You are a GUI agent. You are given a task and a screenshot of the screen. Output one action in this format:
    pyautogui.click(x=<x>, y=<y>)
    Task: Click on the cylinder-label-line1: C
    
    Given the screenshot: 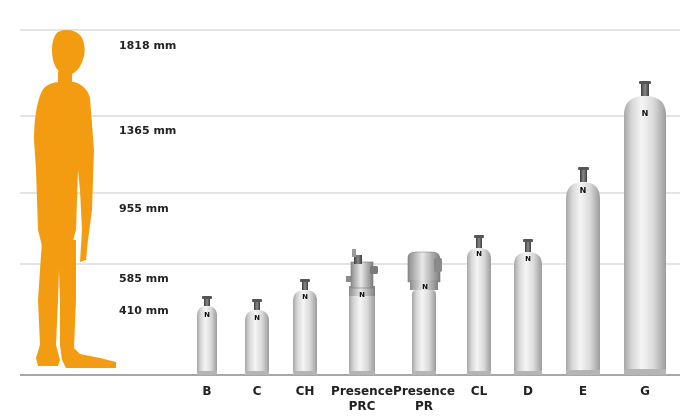 What is the action you would take?
    pyautogui.click(x=257, y=391)
    